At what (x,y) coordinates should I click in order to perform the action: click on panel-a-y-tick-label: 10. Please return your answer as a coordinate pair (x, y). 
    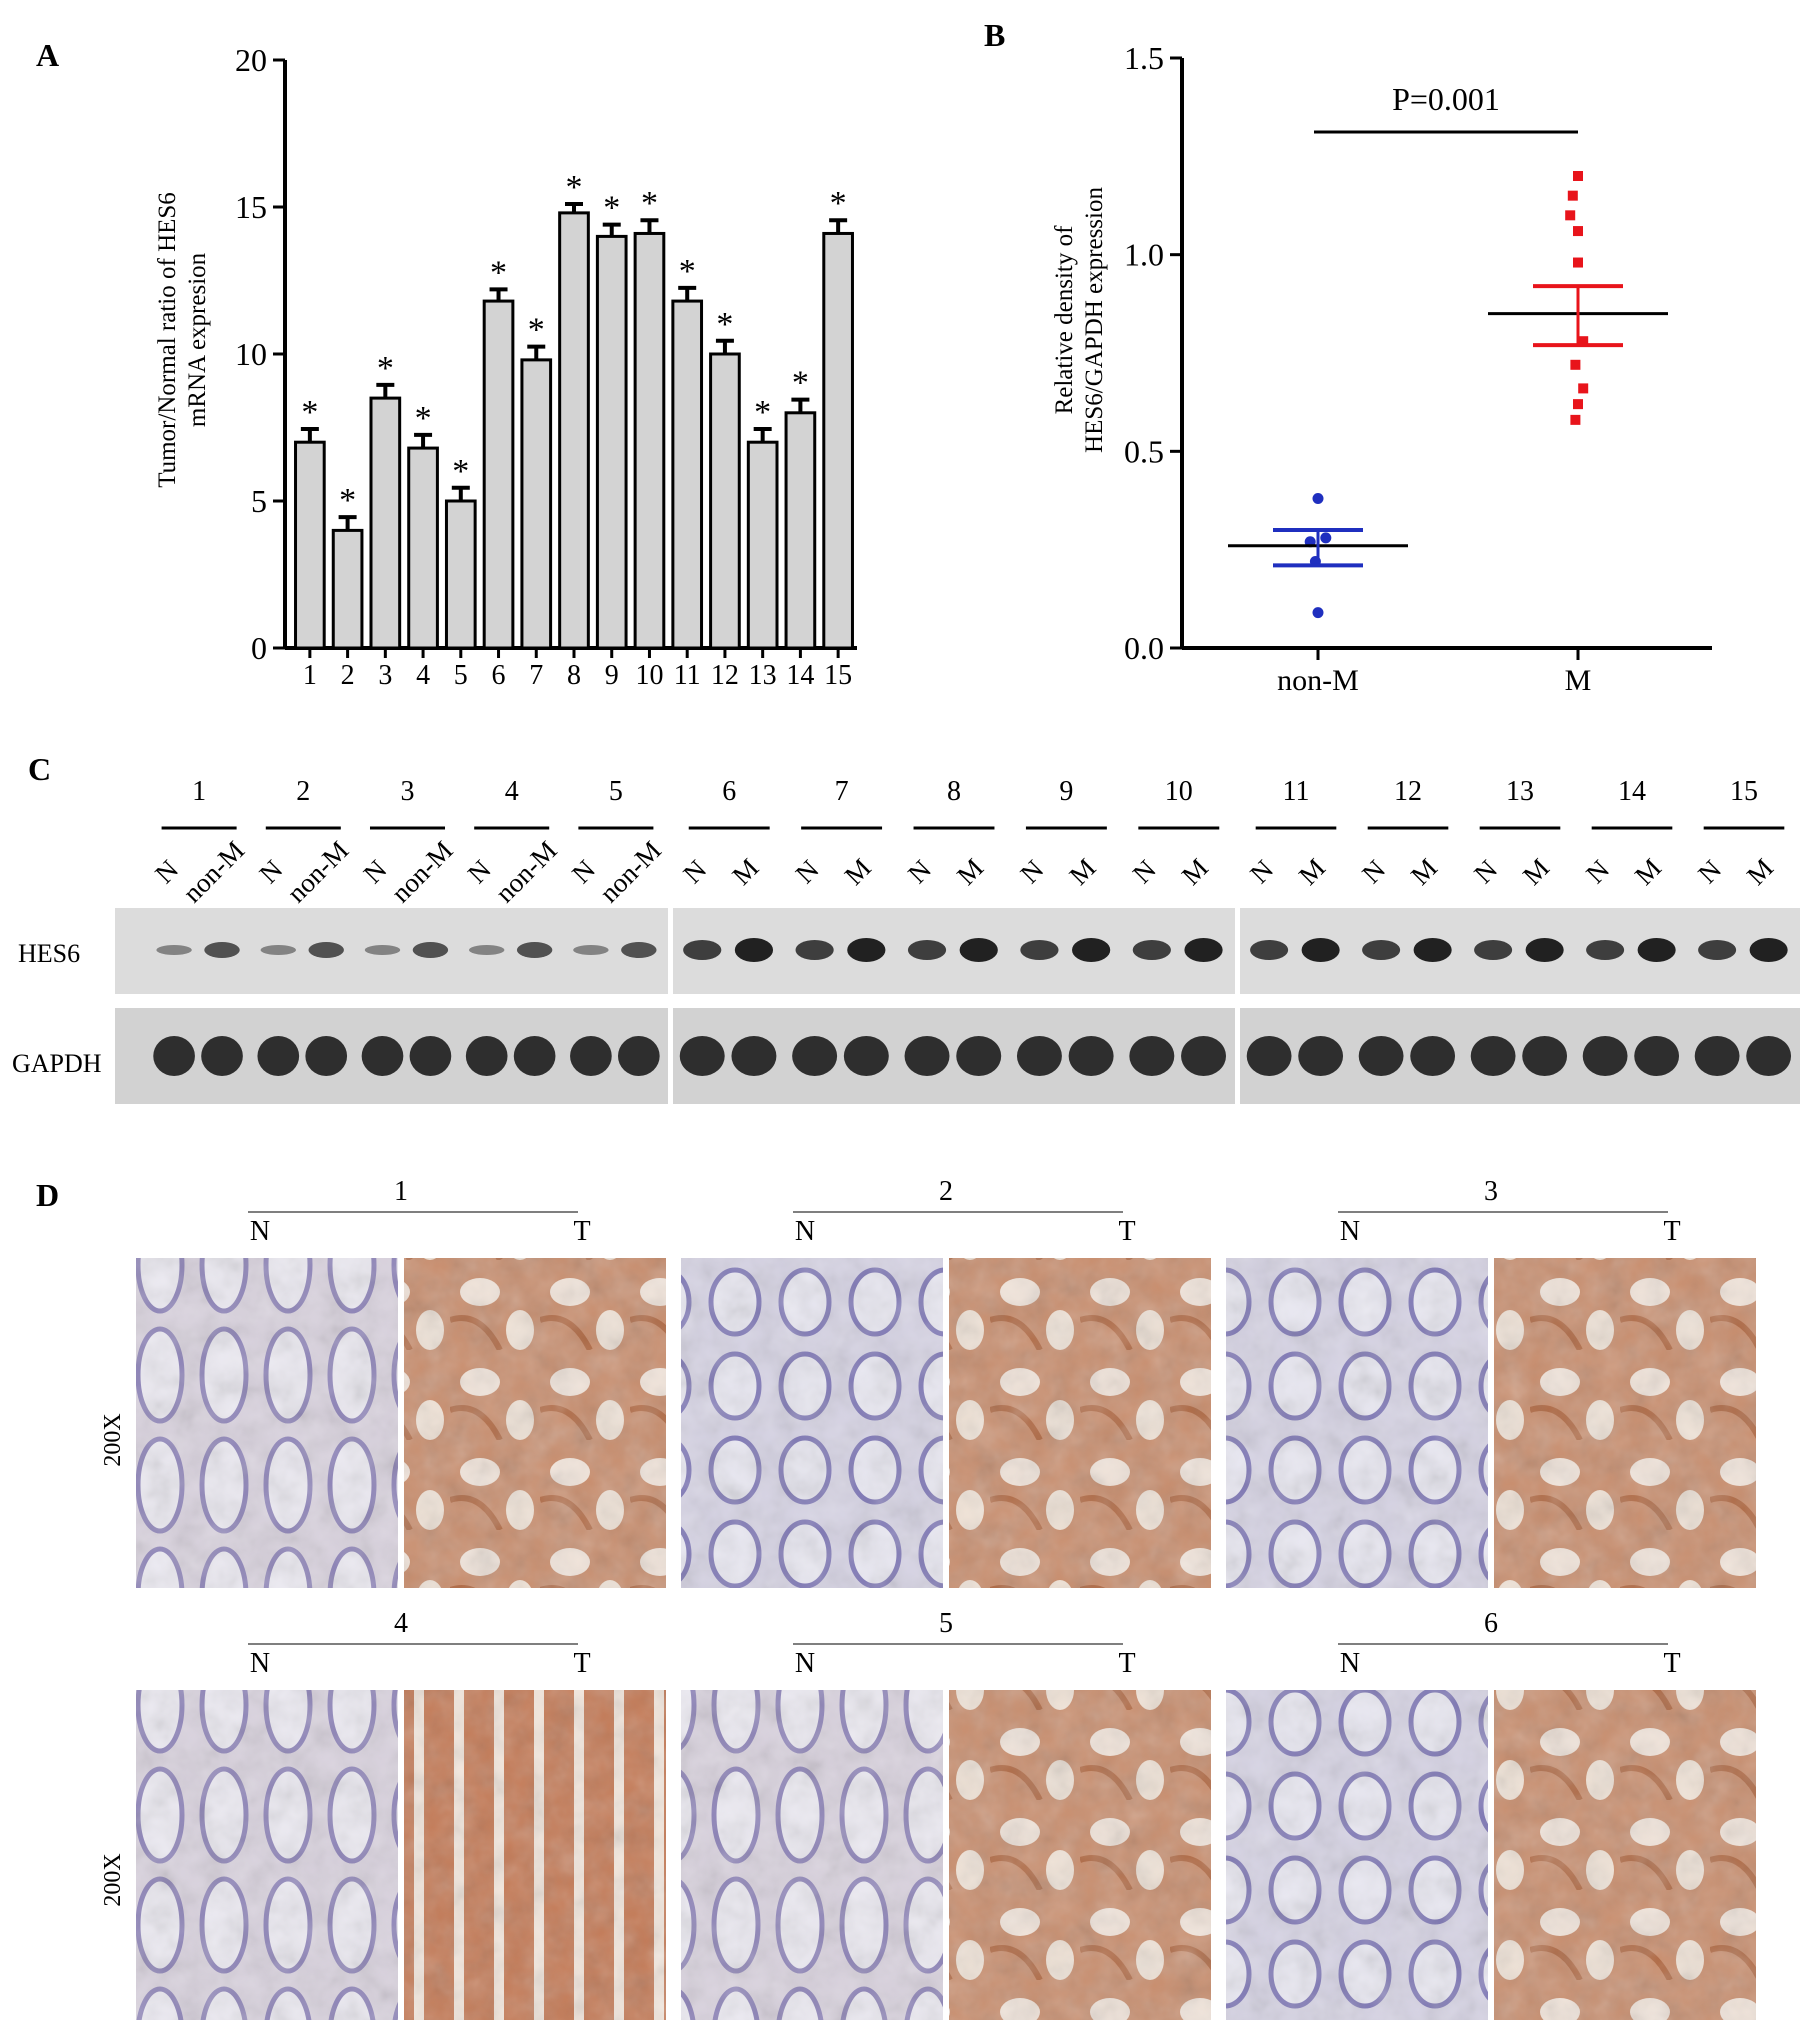
    Looking at the image, I should click on (251, 354).